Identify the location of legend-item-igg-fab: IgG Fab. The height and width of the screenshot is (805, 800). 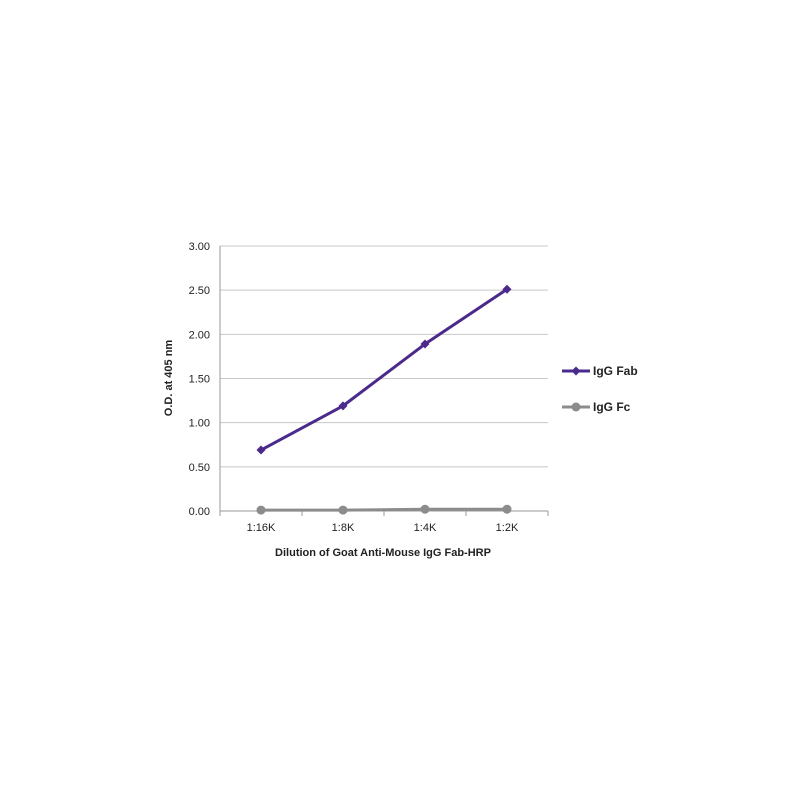
(600, 371).